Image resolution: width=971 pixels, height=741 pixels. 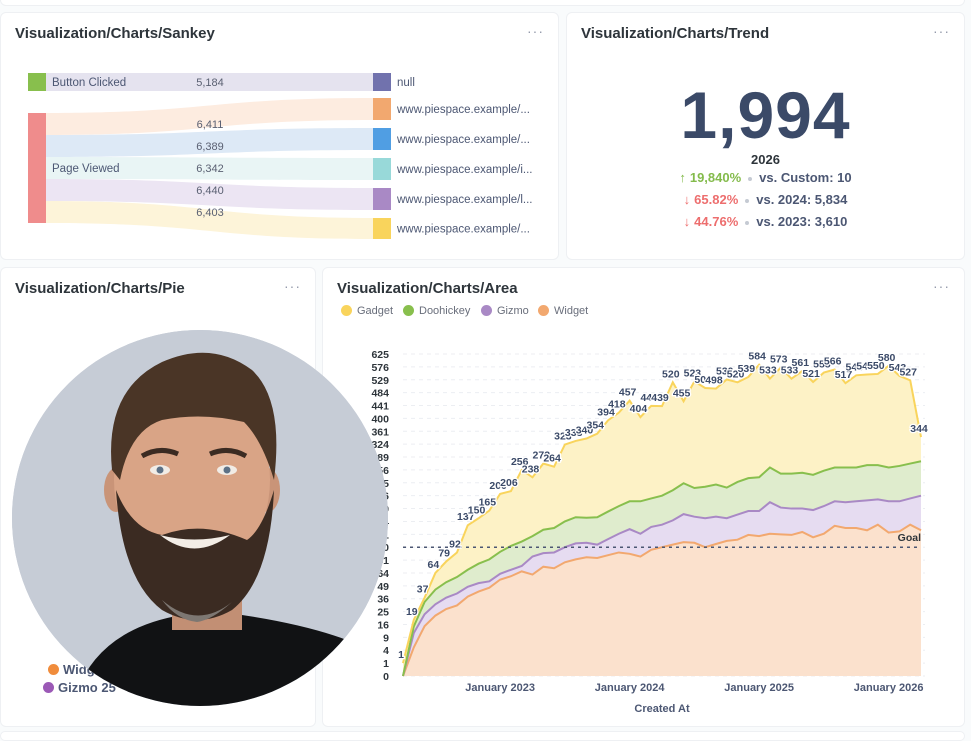 What do you see at coordinates (100, 288) in the screenshot?
I see `pie-title: Visualization/Charts/Pie` at bounding box center [100, 288].